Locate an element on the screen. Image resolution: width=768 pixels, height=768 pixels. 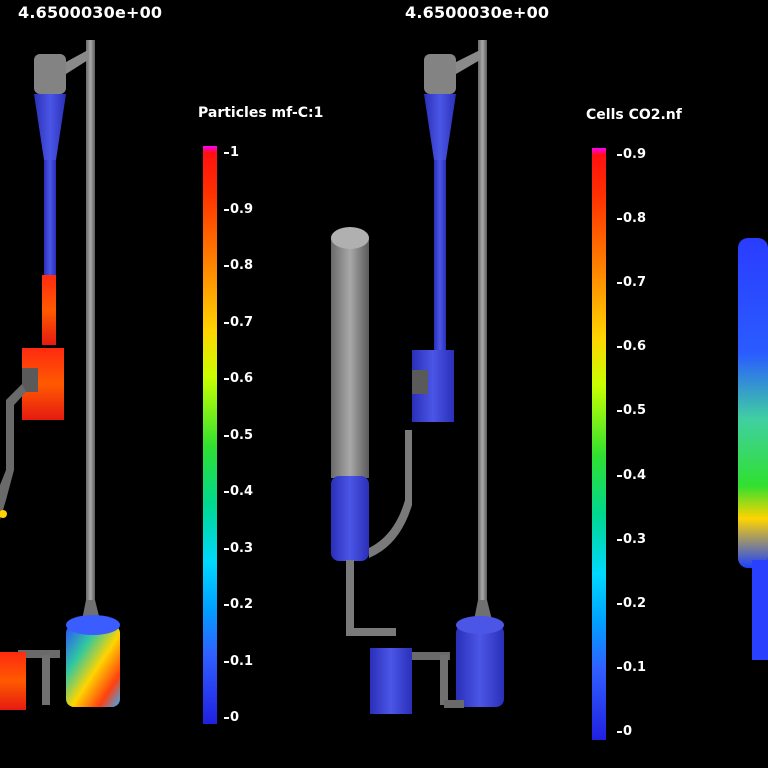
middle-reactor-model is located at coordinates (371, 431).